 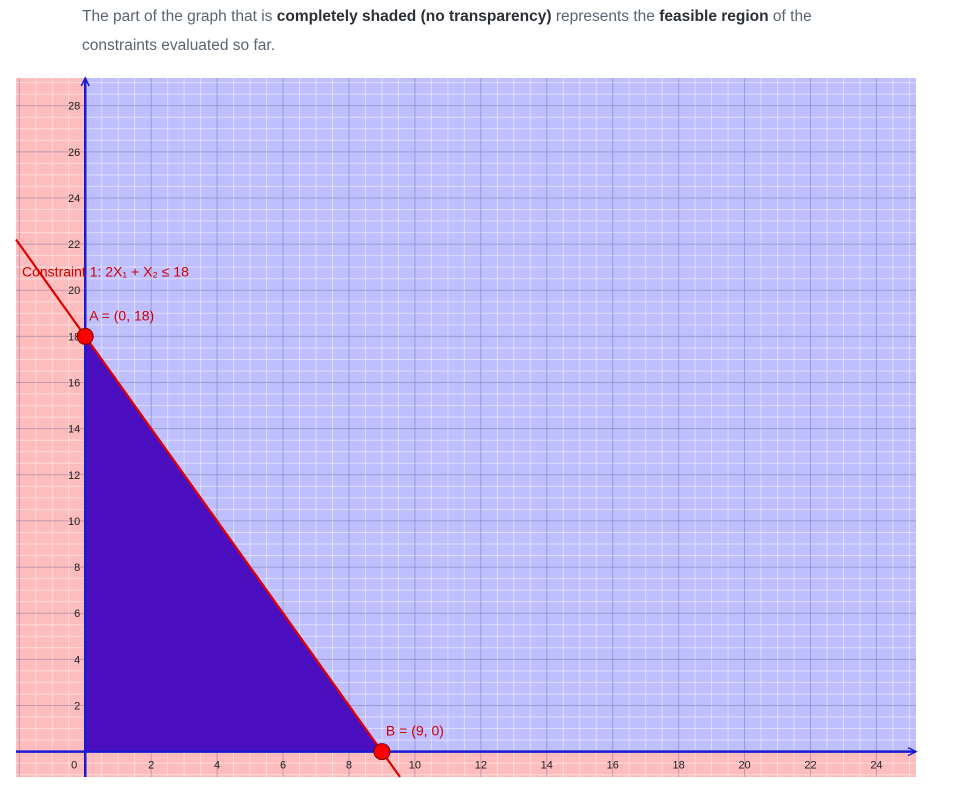 What do you see at coordinates (74, 766) in the screenshot?
I see `x-tick-label: 0` at bounding box center [74, 766].